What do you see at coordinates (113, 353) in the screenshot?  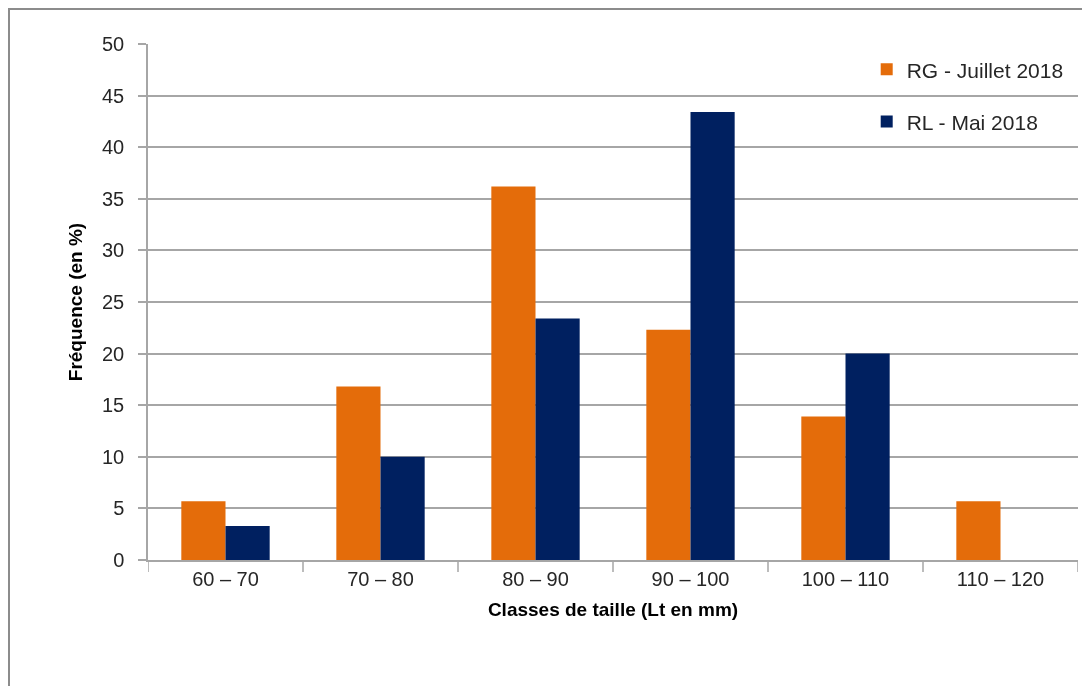 I see `y-tick-label: 20` at bounding box center [113, 353].